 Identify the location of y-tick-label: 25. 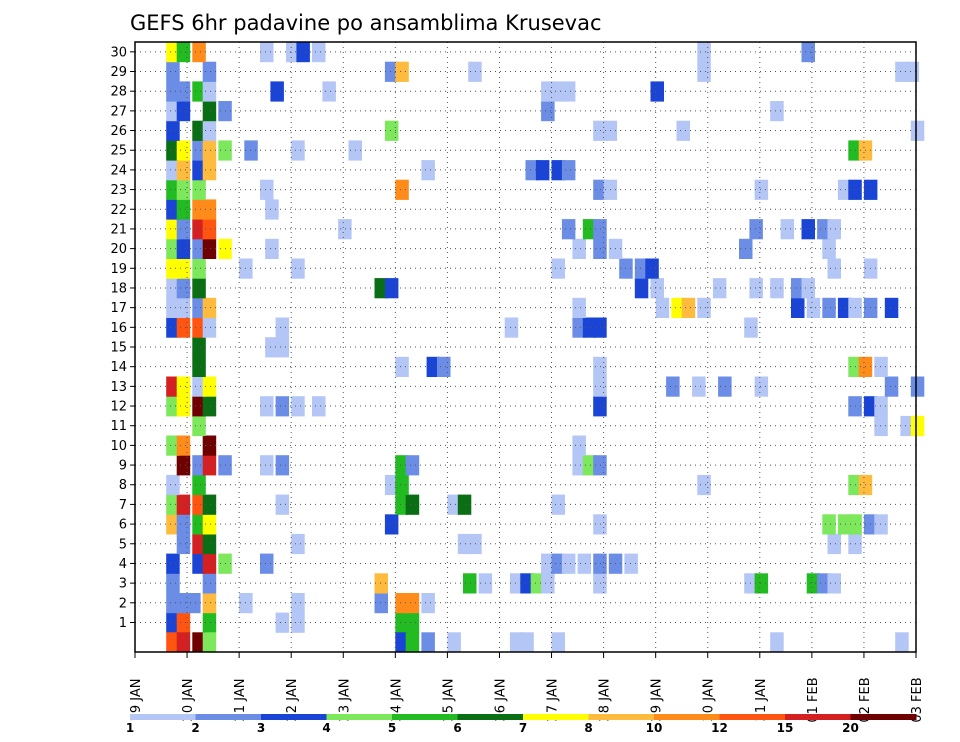
(118, 151).